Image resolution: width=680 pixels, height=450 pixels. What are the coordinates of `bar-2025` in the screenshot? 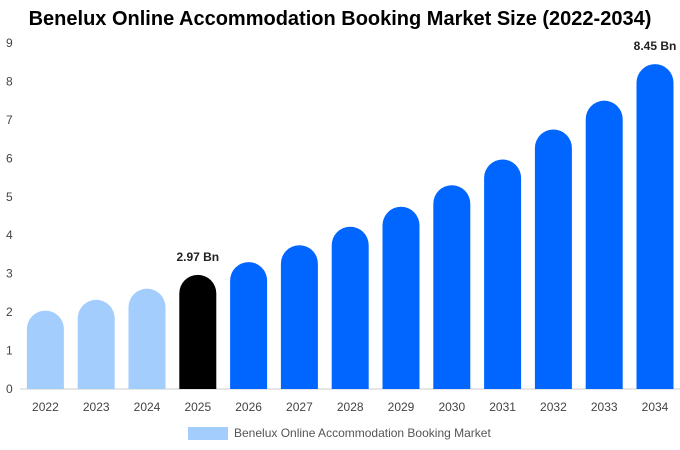 It's located at (198, 331).